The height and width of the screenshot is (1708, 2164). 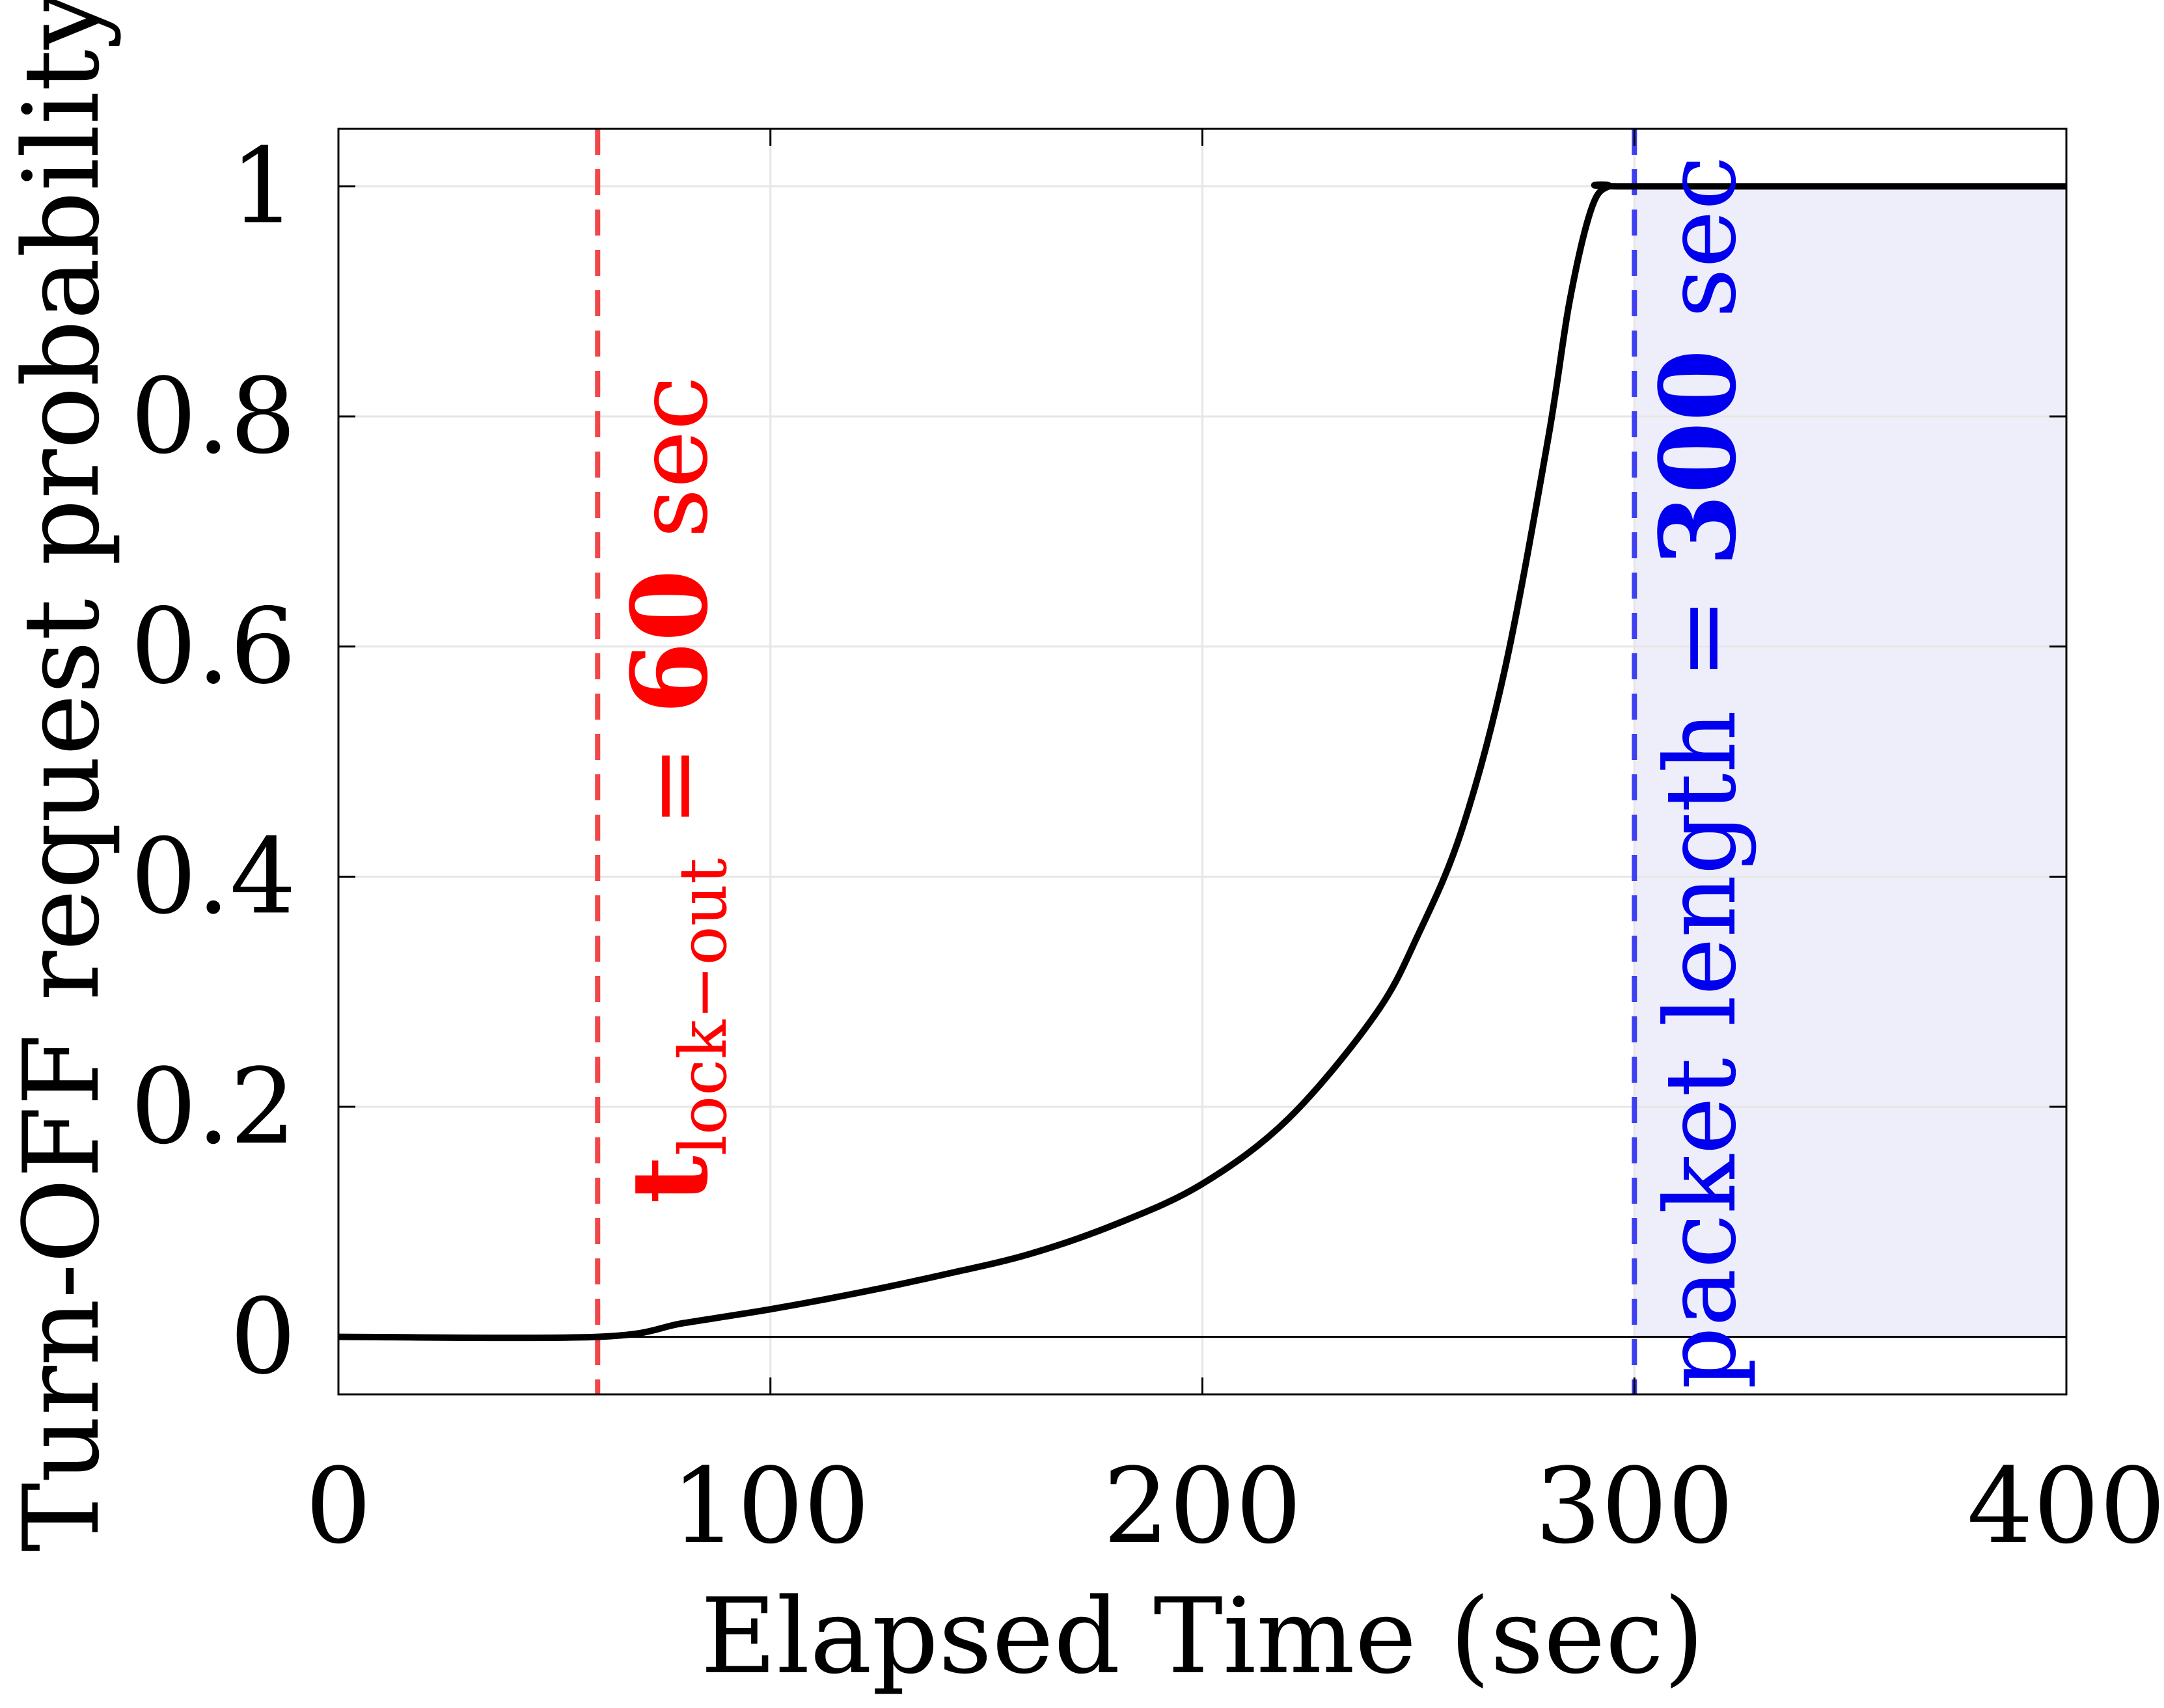 I want to click on x-axis-label: Elapsed Time (sec), so click(x=1202, y=1636).